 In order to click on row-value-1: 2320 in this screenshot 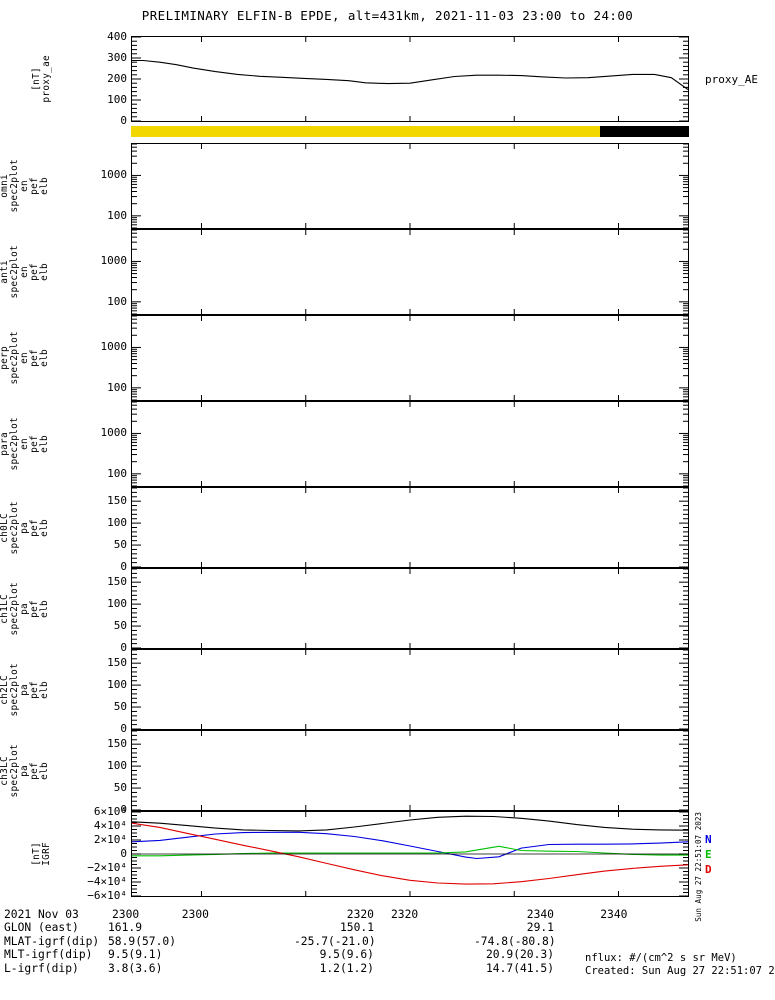, I will do `click(360, 914)`.